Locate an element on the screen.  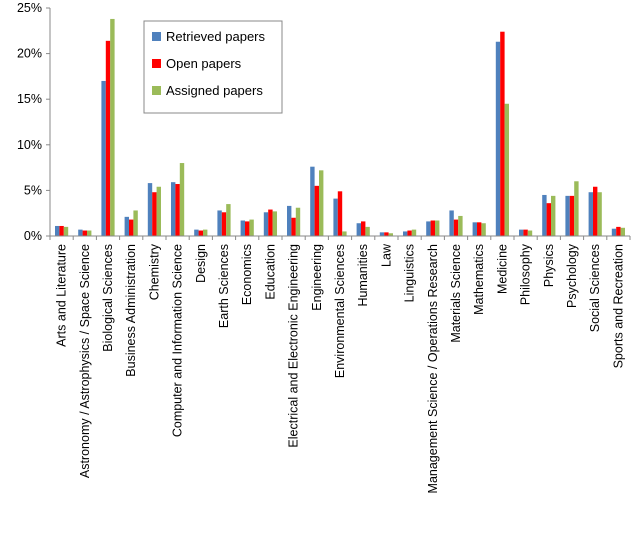
x-category-label: Chemistry is located at coordinates (154, 271).